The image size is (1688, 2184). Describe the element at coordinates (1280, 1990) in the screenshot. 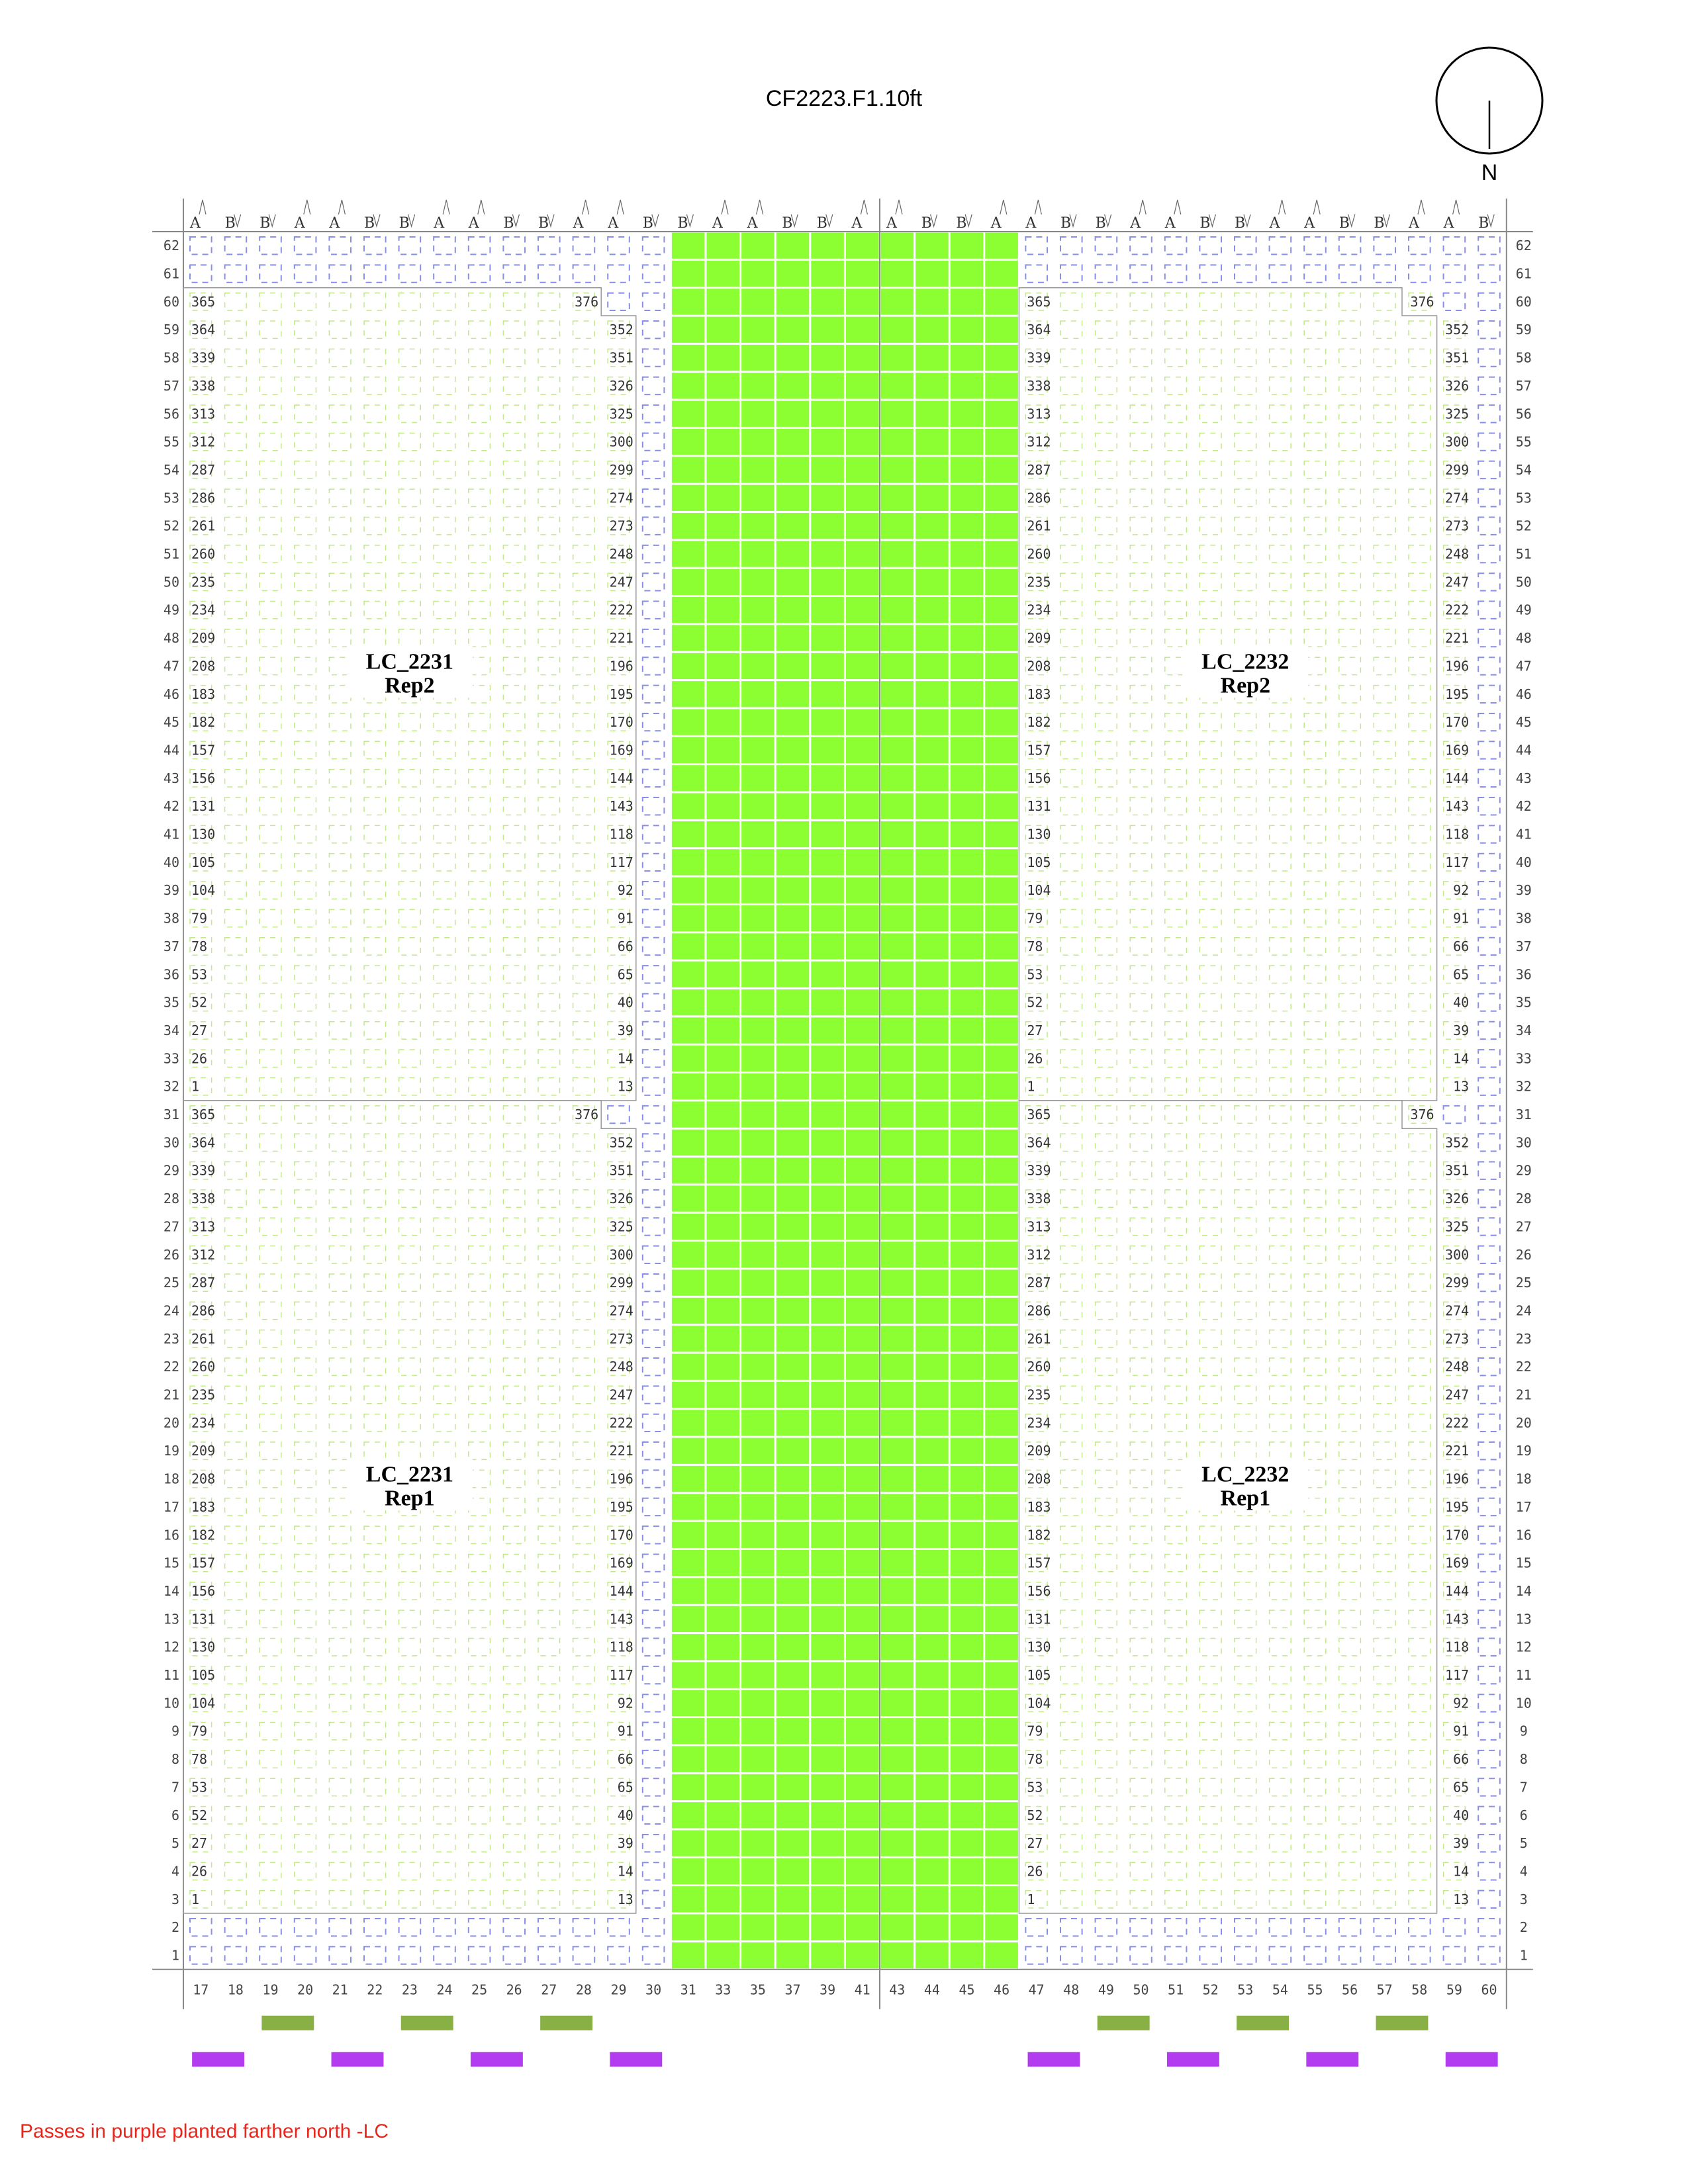

I see `column-number: 54` at that location.